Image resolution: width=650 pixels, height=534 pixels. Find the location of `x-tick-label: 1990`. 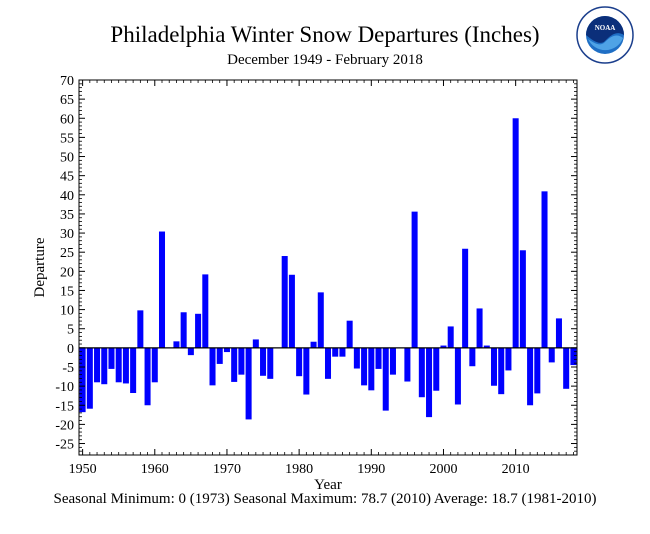

x-tick-label: 1990 is located at coordinates (371, 469).